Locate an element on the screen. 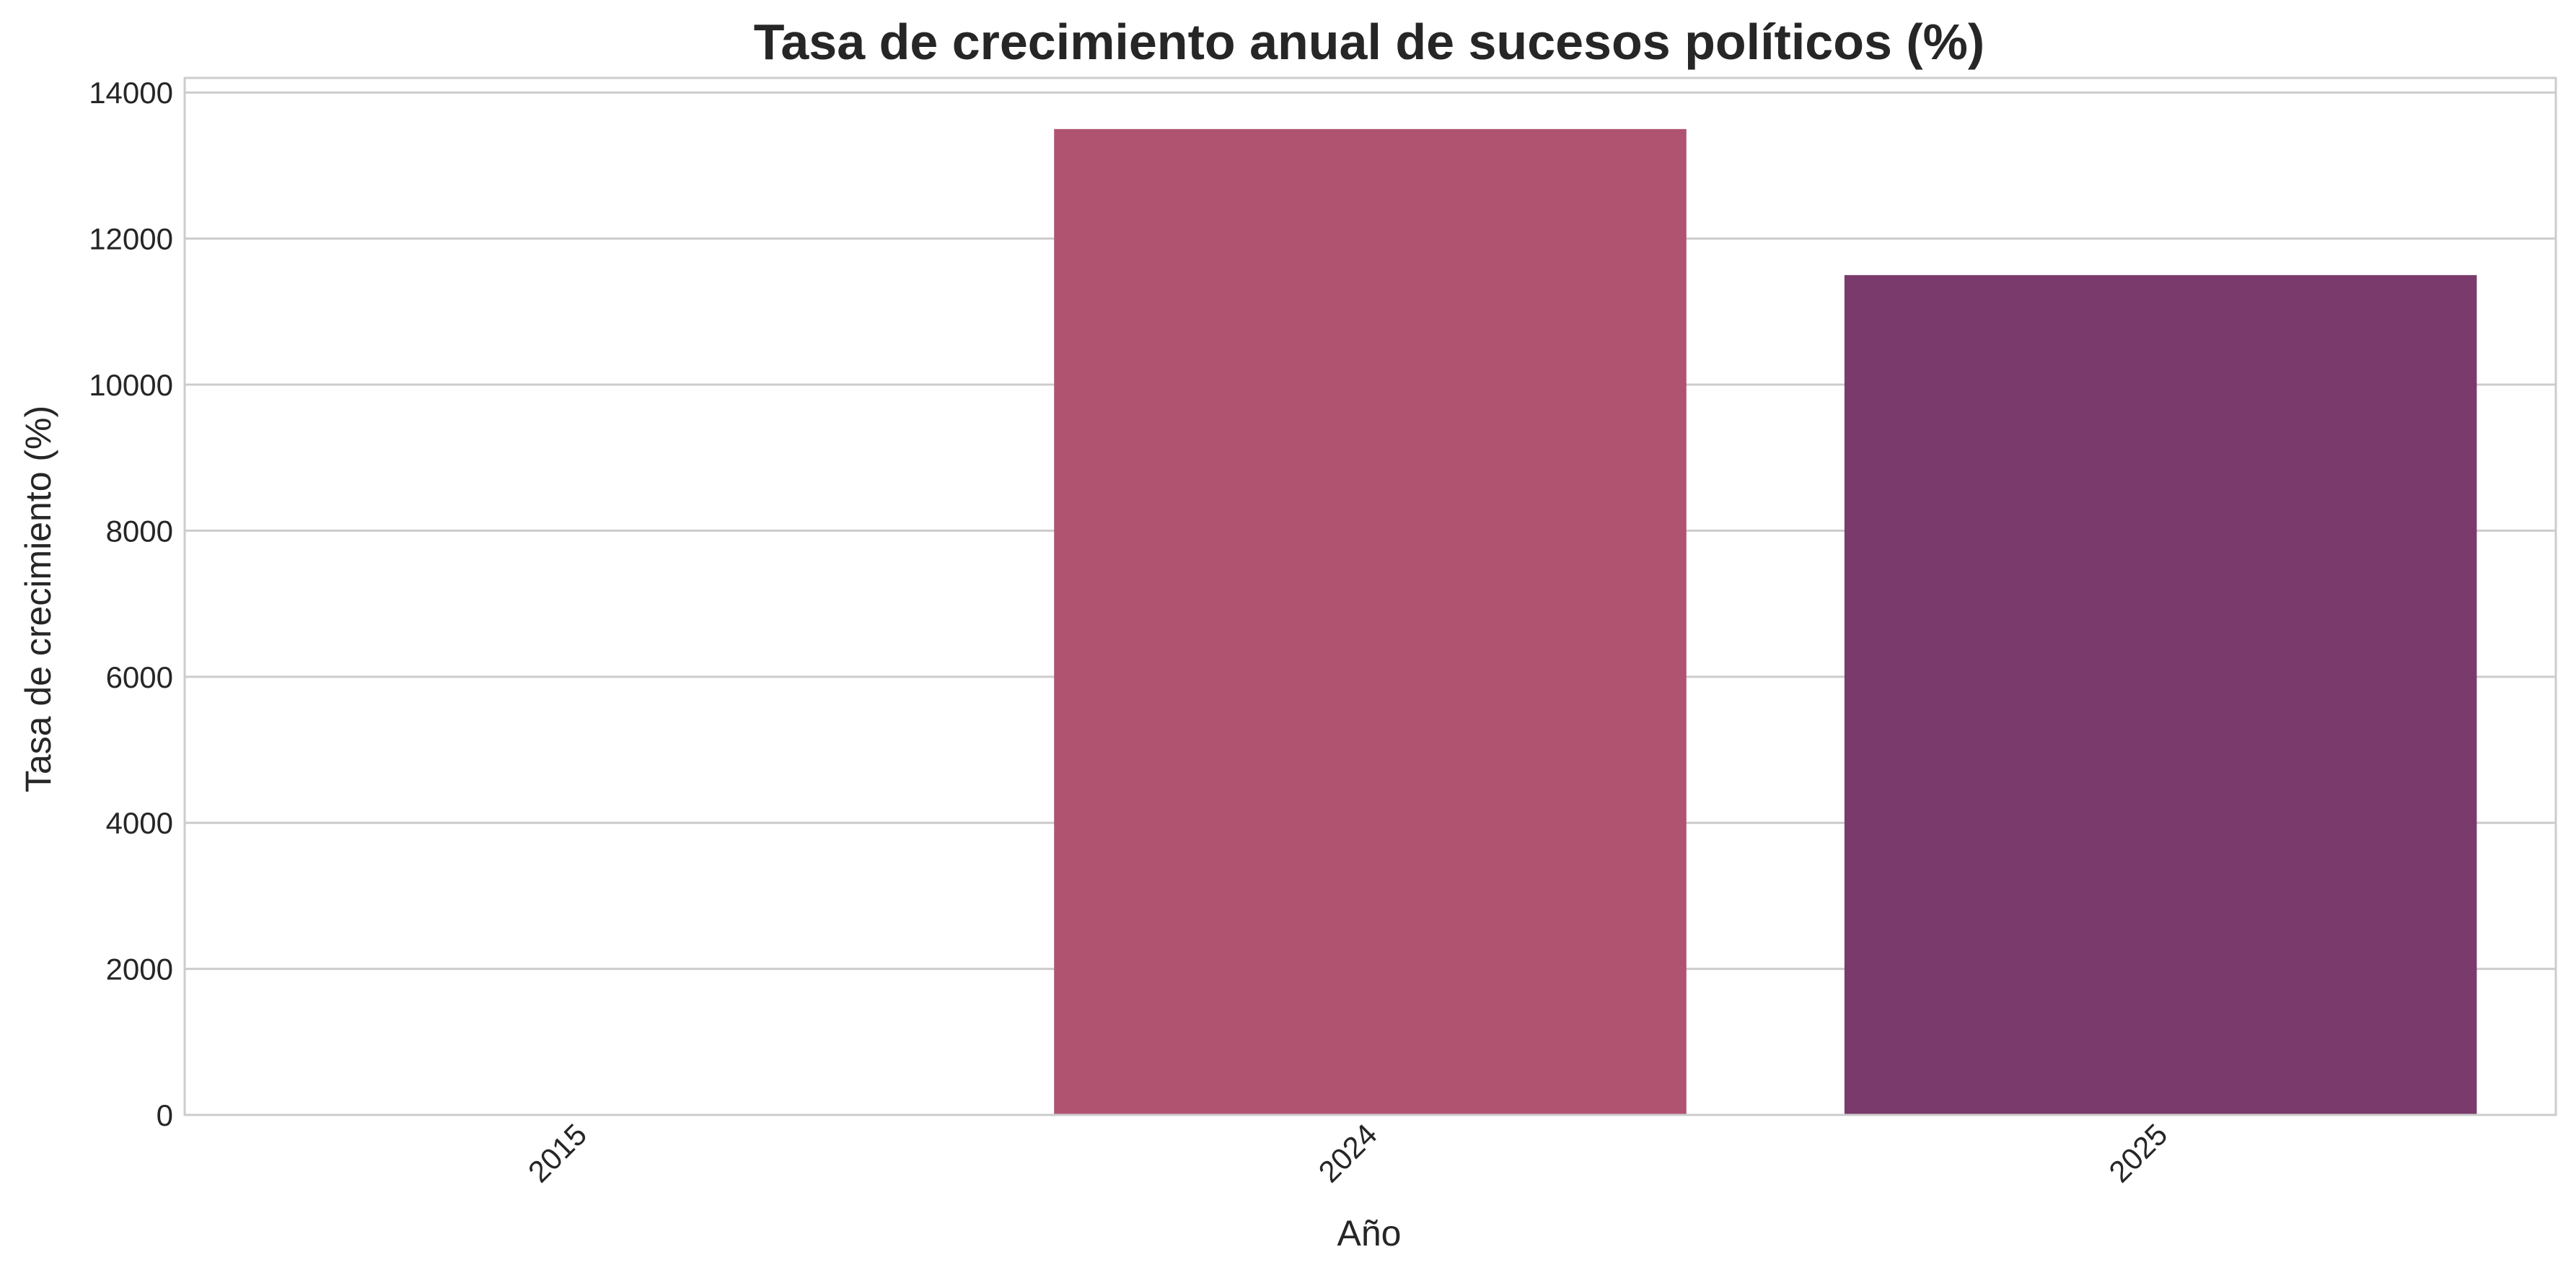 This screenshot has height=1278, width=2576. y-tick-label: 6000 is located at coordinates (139, 677).